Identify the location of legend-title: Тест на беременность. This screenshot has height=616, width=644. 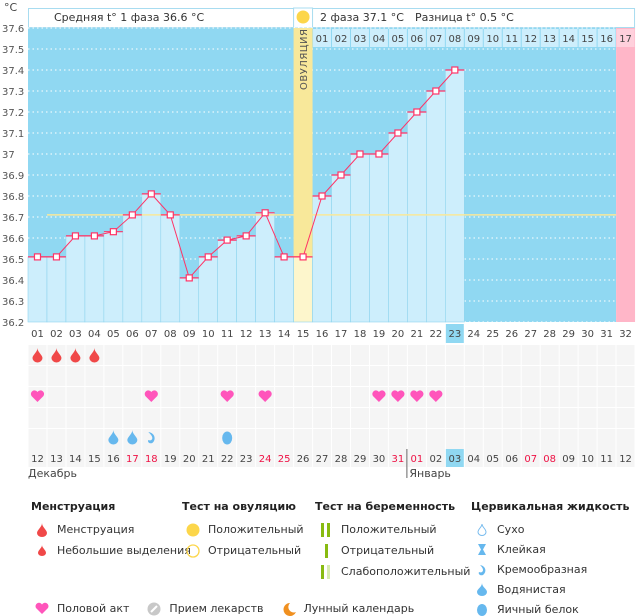
(385, 506).